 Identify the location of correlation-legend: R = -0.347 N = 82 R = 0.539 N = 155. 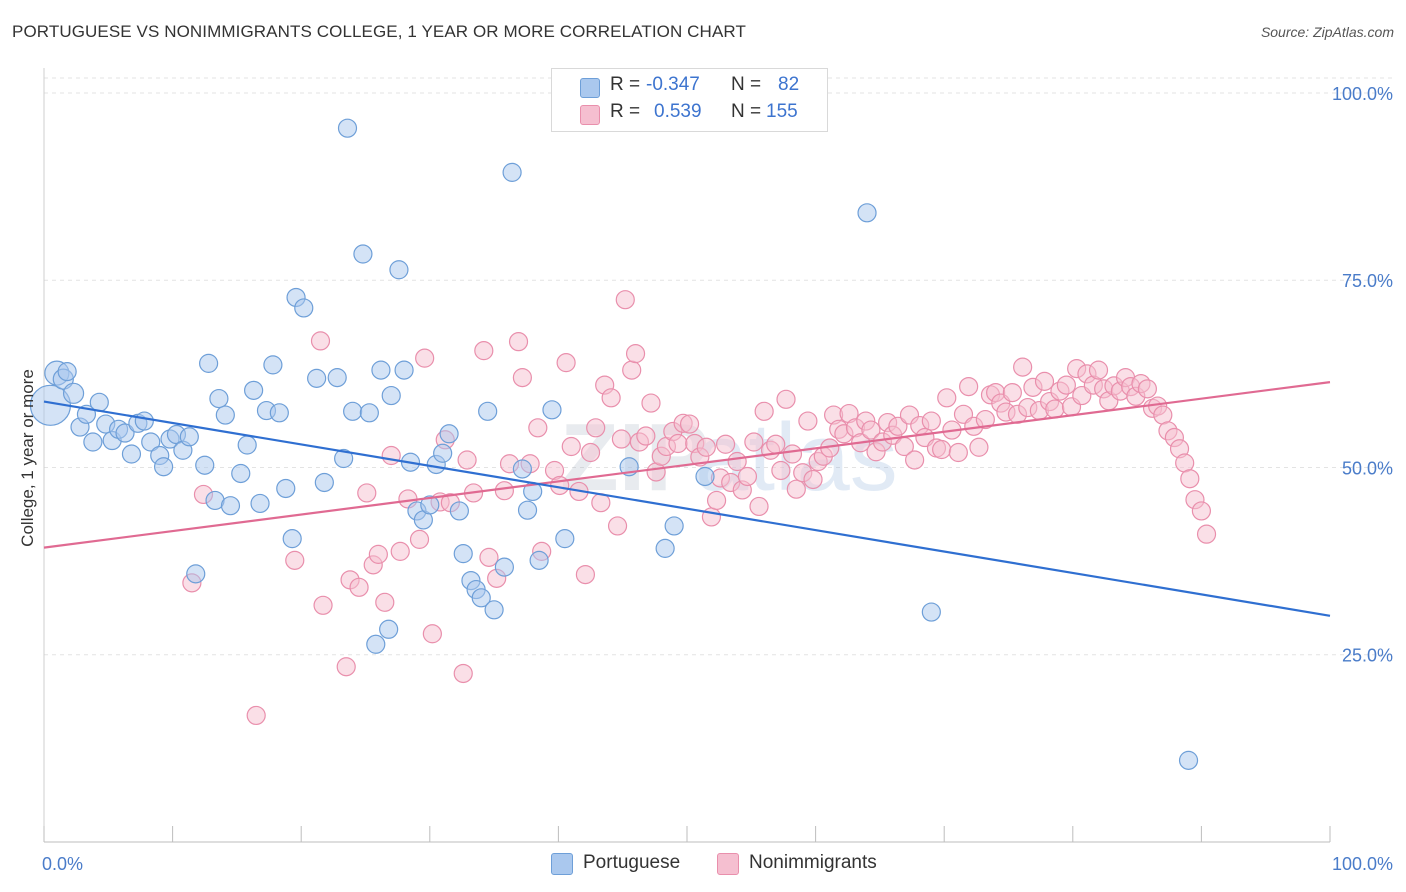
(689, 100).